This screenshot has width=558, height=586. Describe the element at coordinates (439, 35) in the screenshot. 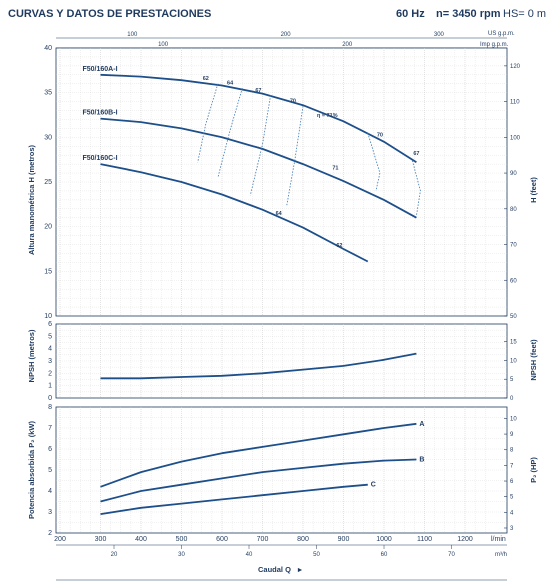

I see `us-gpm-tick: 300` at that location.